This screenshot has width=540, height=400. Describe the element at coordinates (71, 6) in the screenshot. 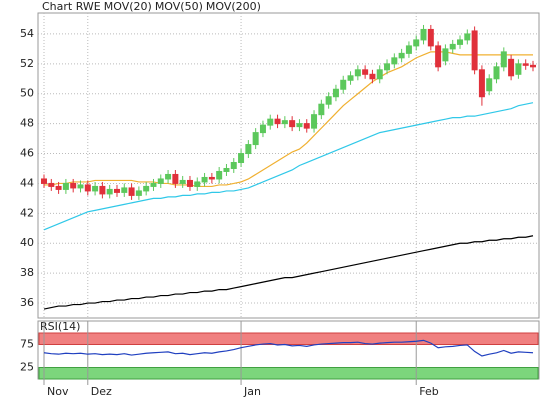

I see `chart-title: Chart RWE` at that location.